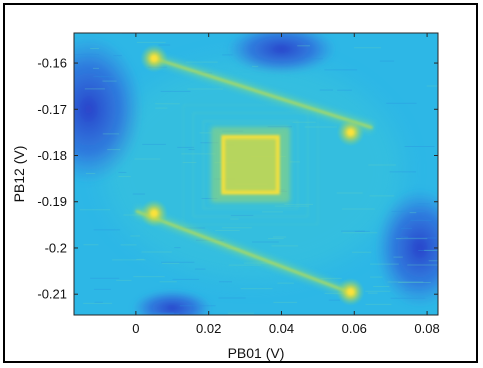 Image resolution: width=483 pixels, height=368 pixels. I want to click on y-tick-label: -0.19, so click(52, 201).